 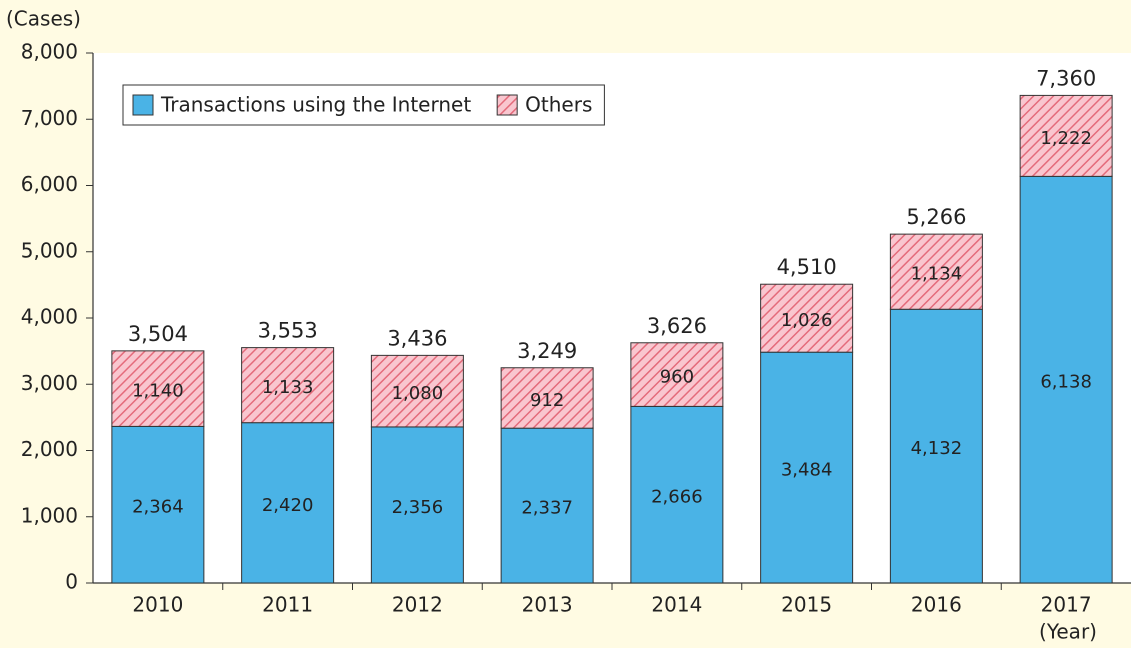 I want to click on x-tick-label: 2010, so click(x=157, y=605).